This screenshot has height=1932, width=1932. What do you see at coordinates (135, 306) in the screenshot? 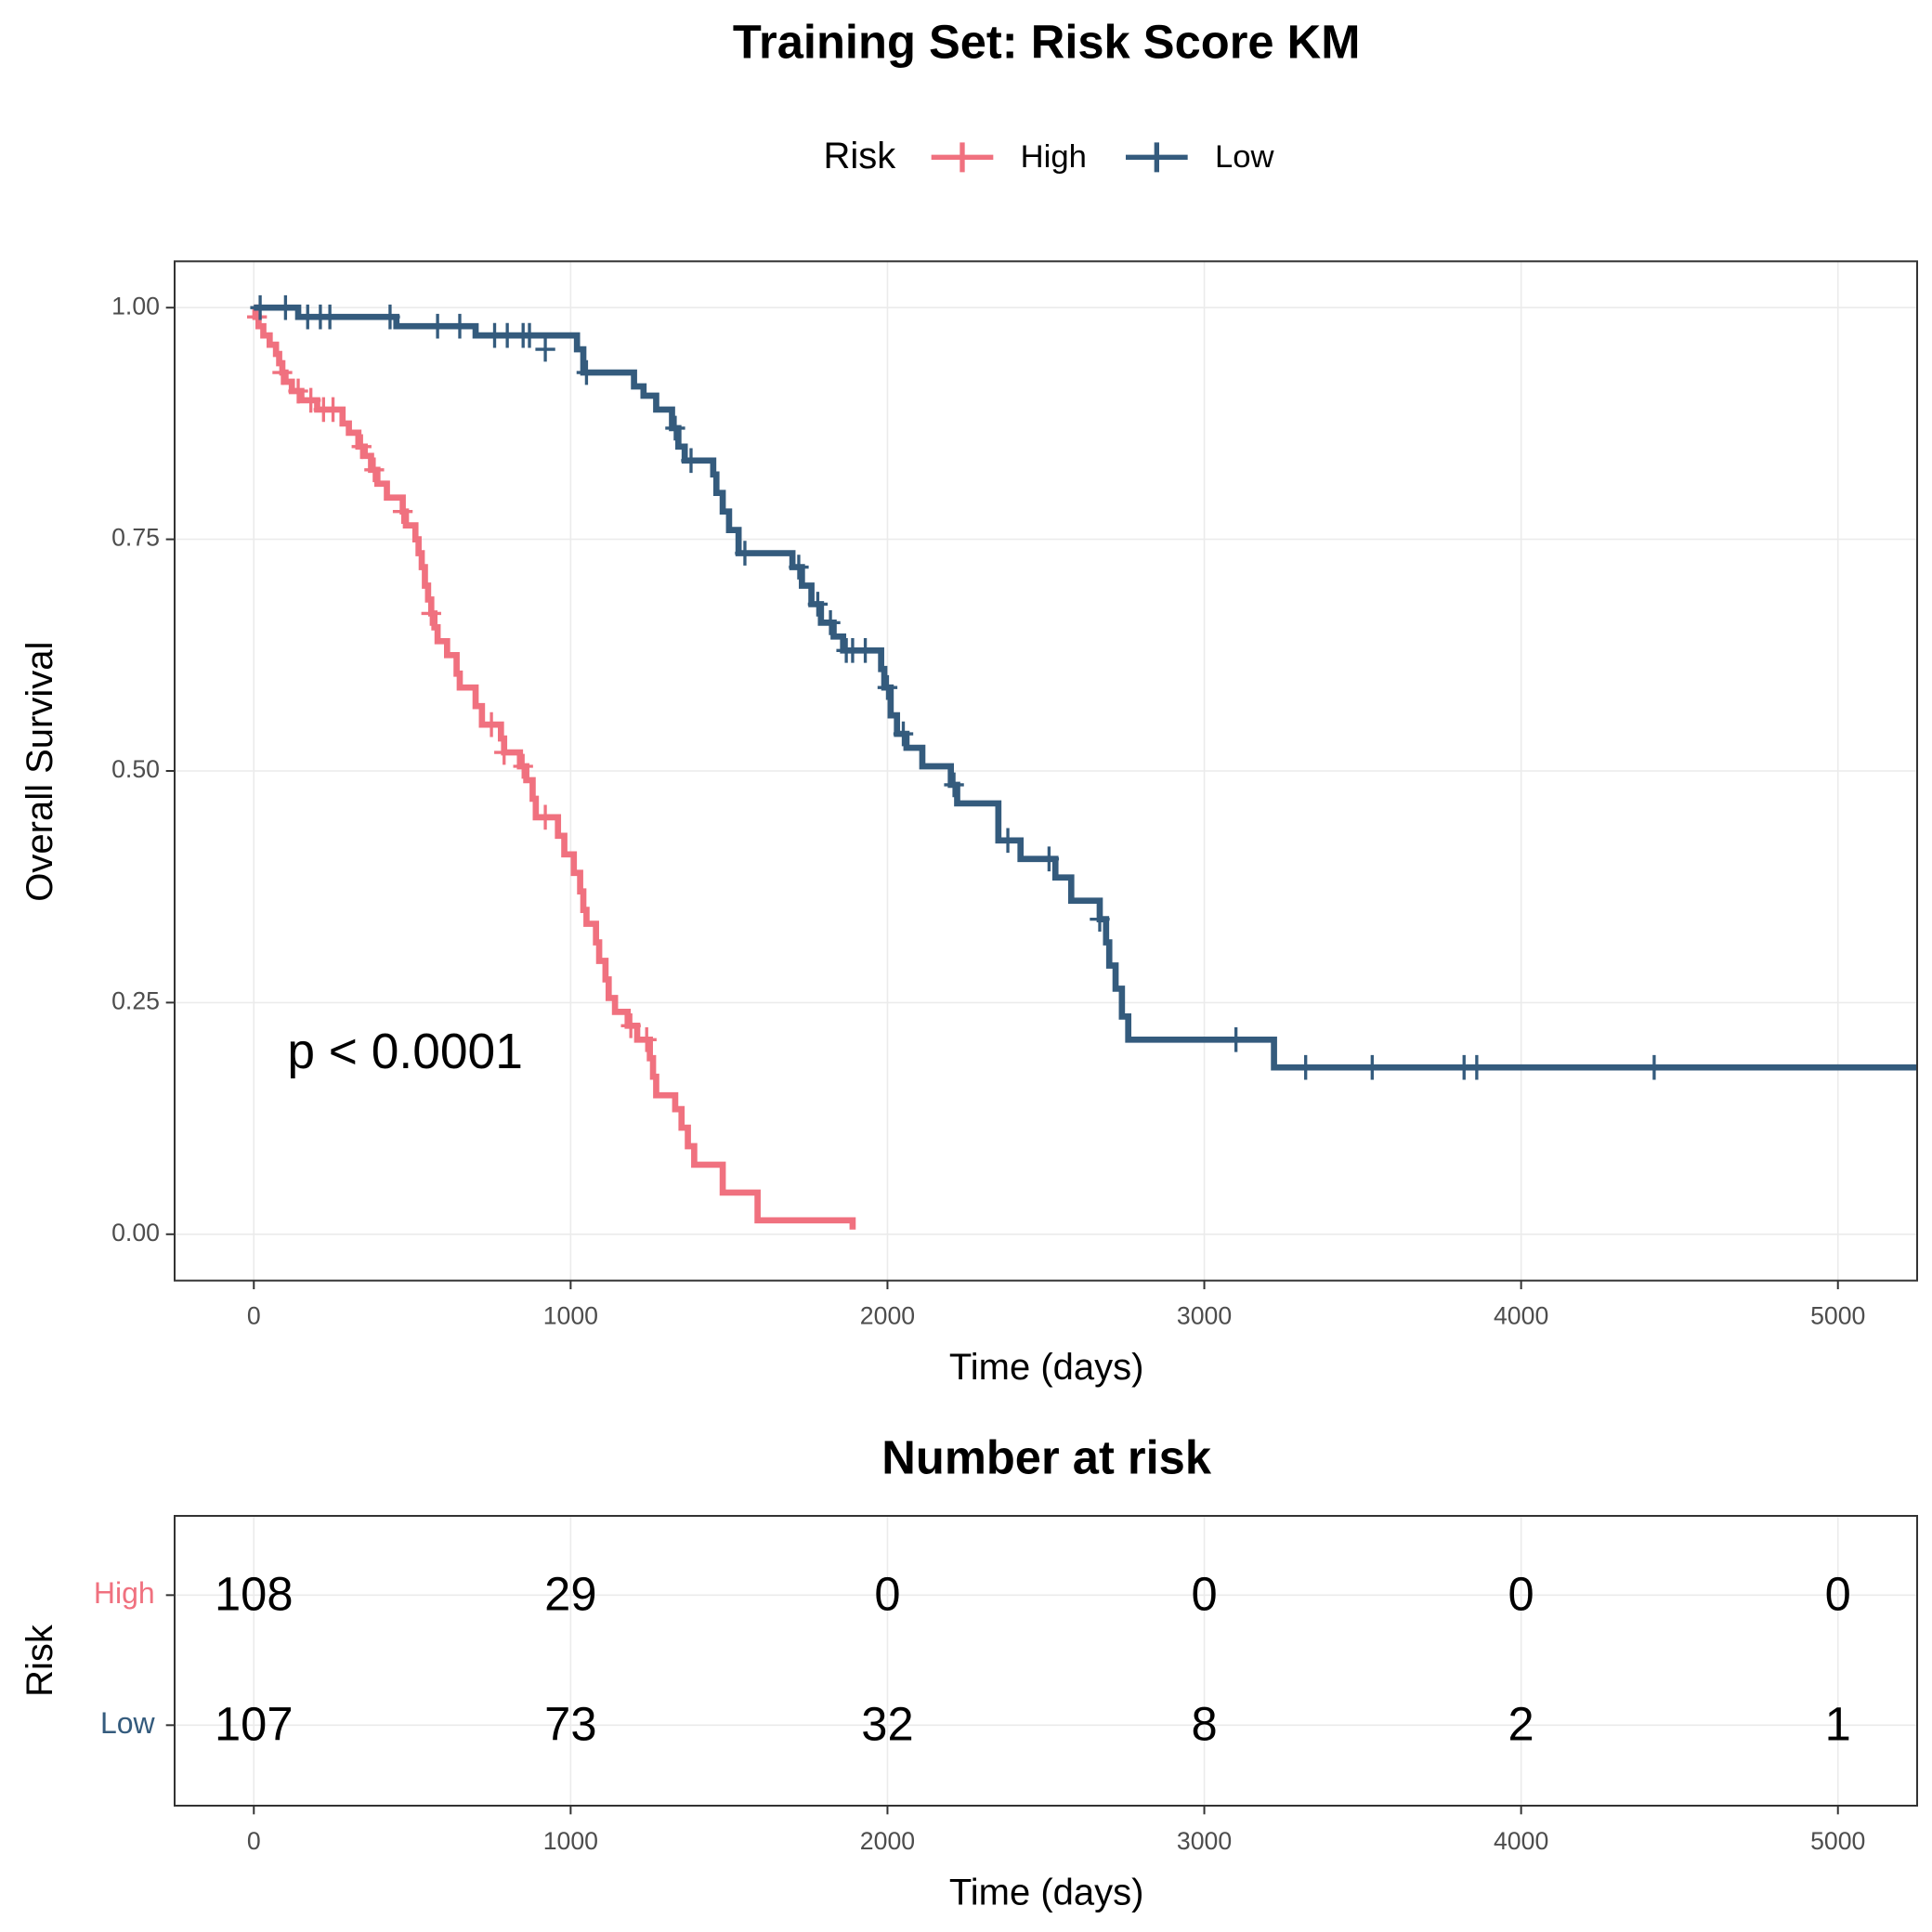
I see `y-tick-label: 1.00` at bounding box center [135, 306].